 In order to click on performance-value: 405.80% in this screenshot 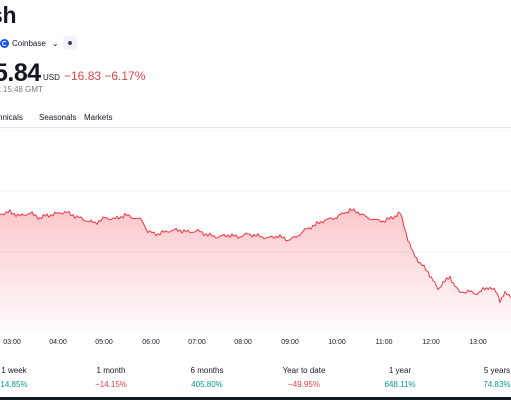, I will do `click(207, 384)`.